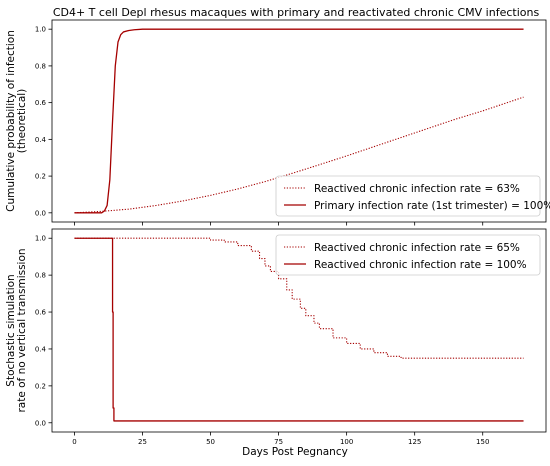 The height and width of the screenshot is (466, 550). Describe the element at coordinates (74, 442) in the screenshot. I see `x-tick-label: 0` at that location.